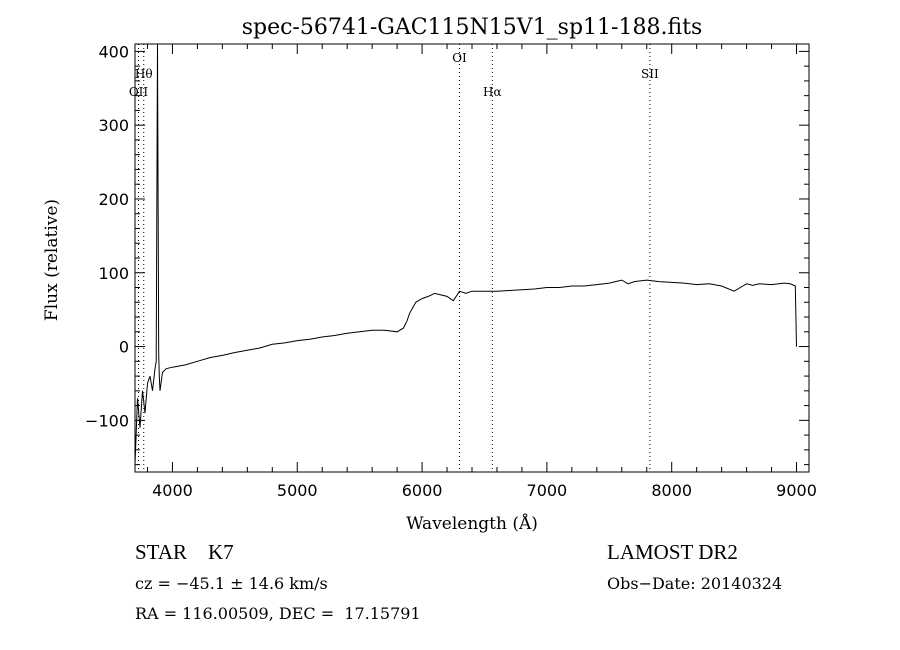 This screenshot has height=650, width=900. What do you see at coordinates (492, 92) in the screenshot?
I see `emission-line-label: Hα` at bounding box center [492, 92].